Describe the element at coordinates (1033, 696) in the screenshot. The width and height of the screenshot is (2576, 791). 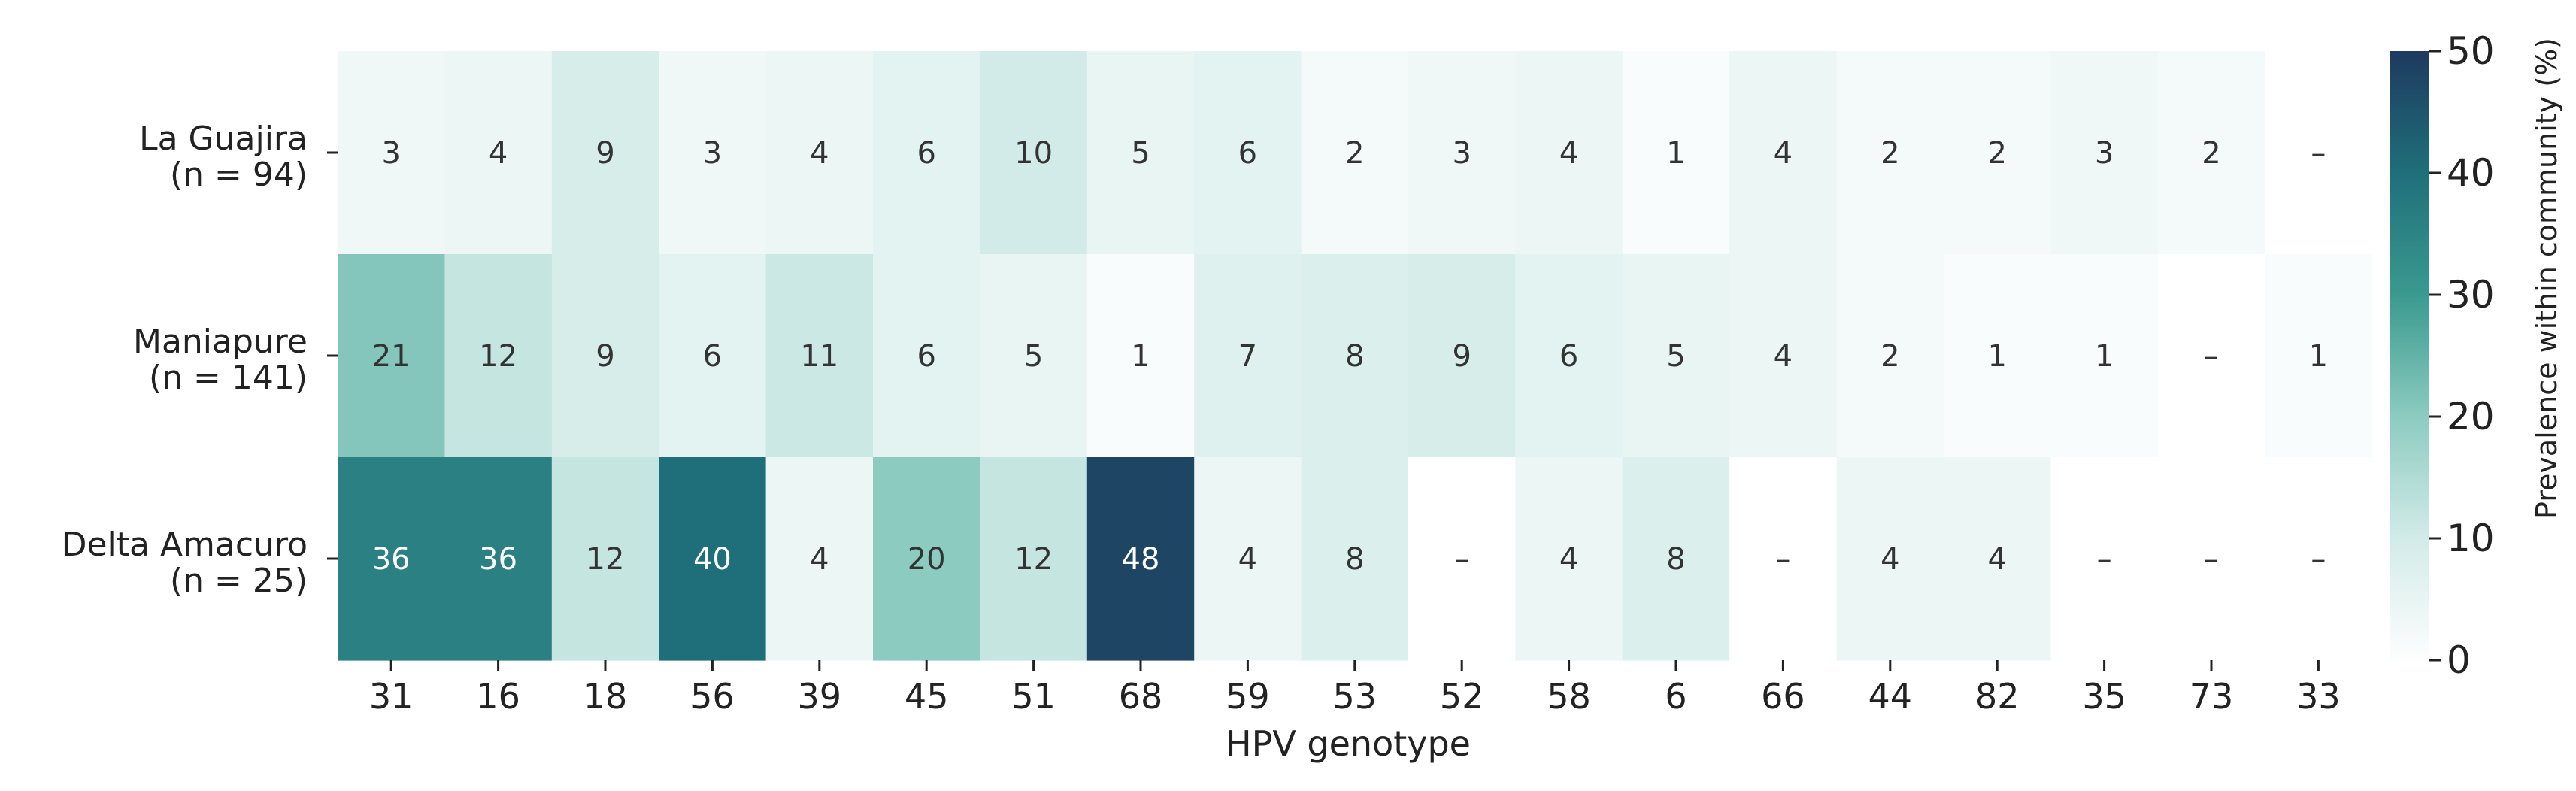
I see `column-tick-label: 51` at that location.